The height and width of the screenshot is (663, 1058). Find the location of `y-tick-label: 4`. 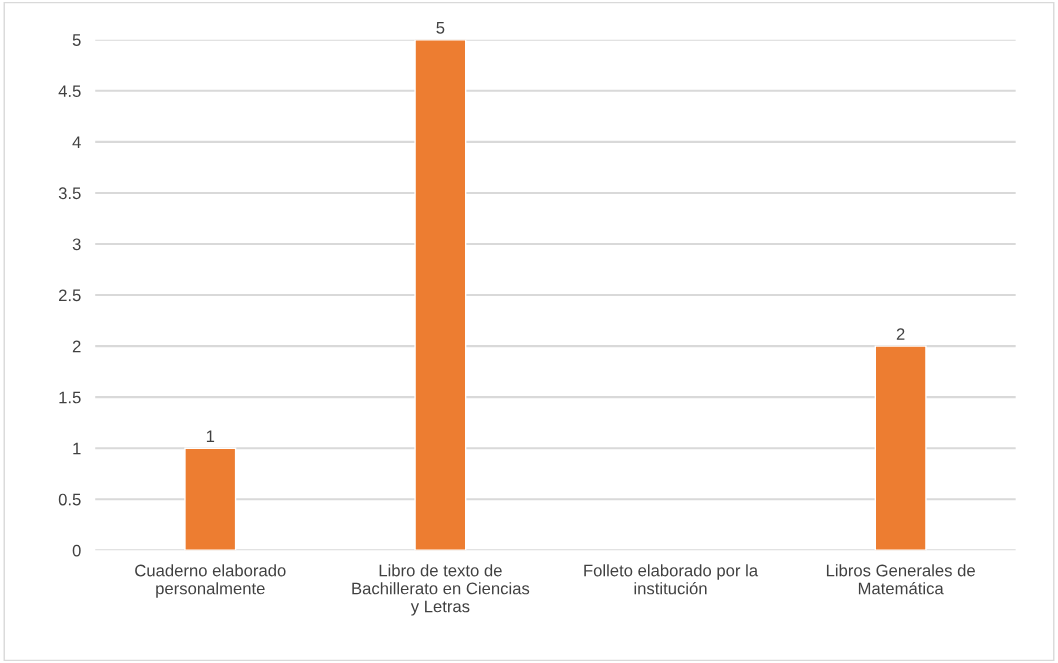

y-tick-label: 4 is located at coordinates (76, 142).